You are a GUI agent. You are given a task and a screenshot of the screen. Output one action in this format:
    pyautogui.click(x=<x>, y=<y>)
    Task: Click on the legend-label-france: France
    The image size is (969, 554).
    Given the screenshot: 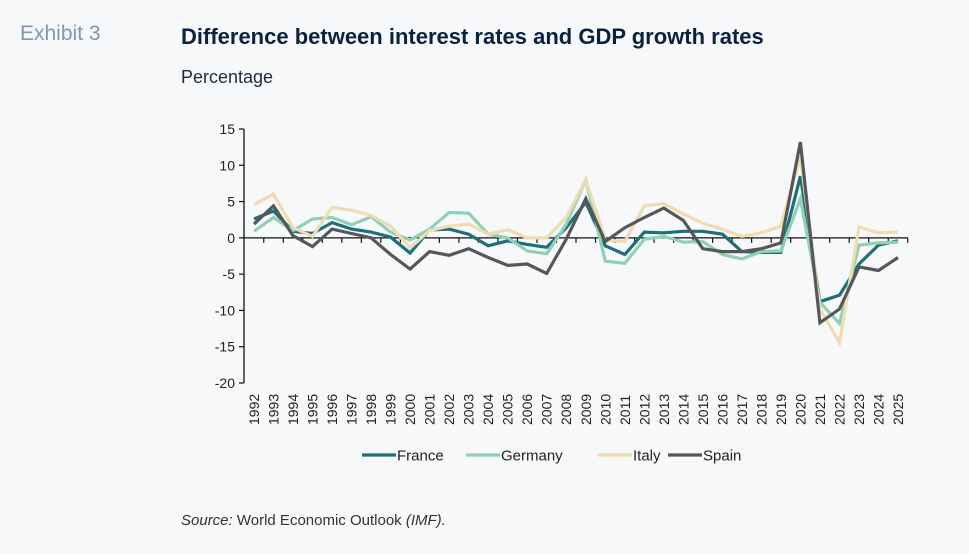 What is the action you would take?
    pyautogui.click(x=420, y=456)
    